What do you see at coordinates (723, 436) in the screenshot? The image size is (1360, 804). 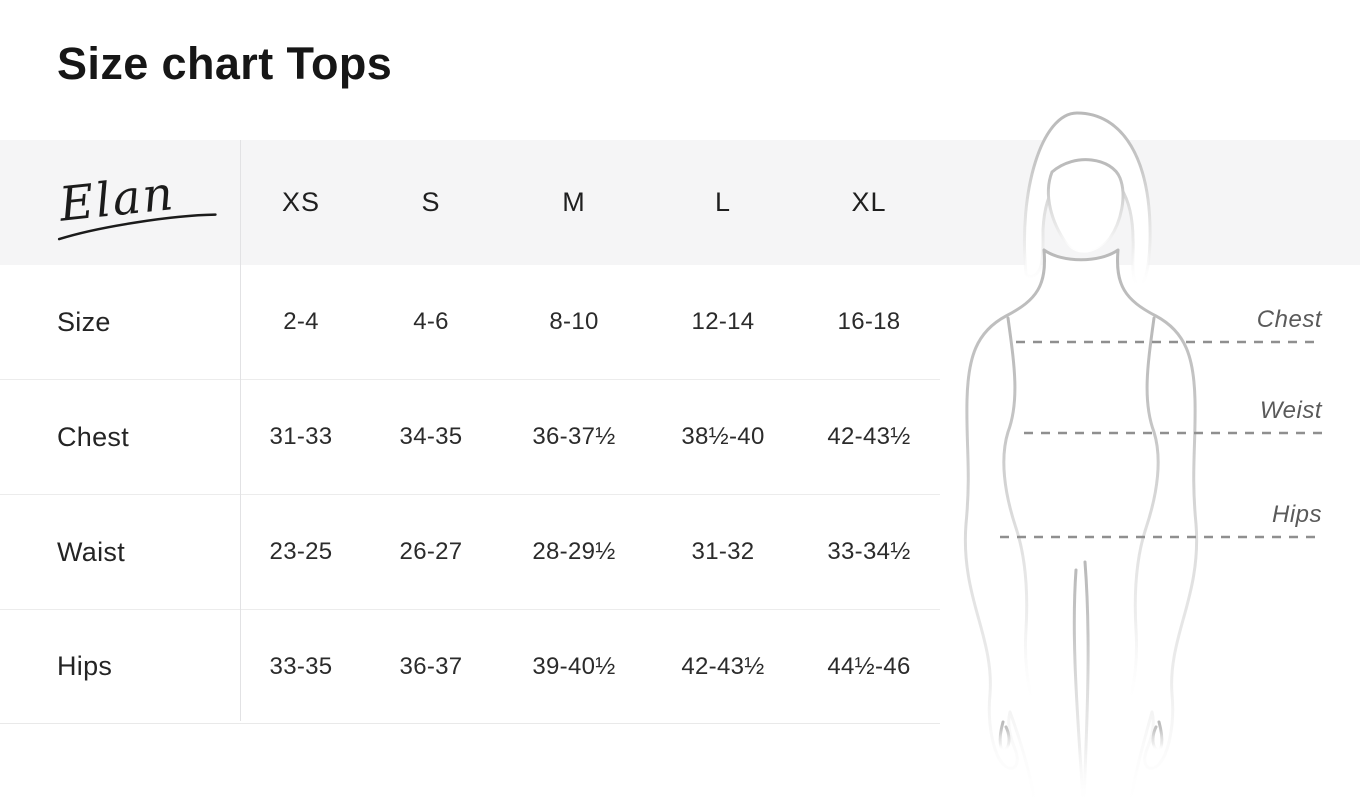 I see `chest-cell: 38½-40` at bounding box center [723, 436].